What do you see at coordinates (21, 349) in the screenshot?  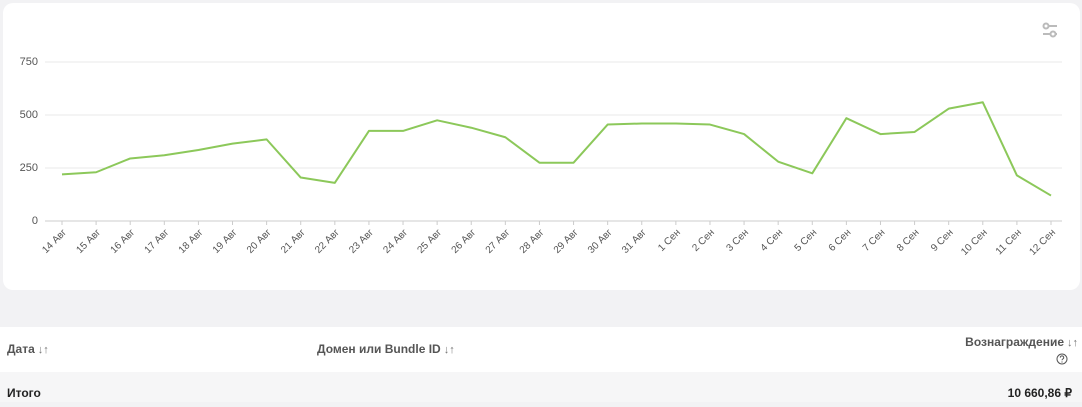 I see `header-text: Дата` at bounding box center [21, 349].